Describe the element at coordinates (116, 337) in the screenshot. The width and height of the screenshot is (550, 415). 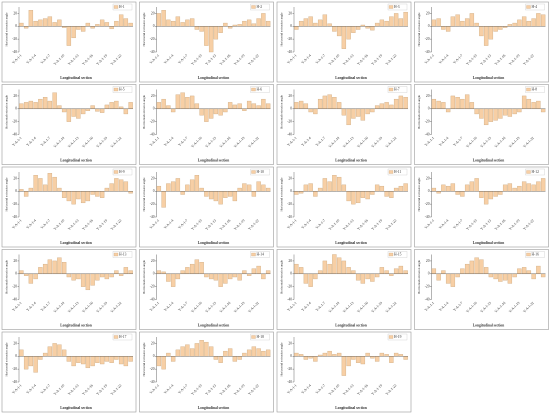
I see `legend-swatch` at that location.